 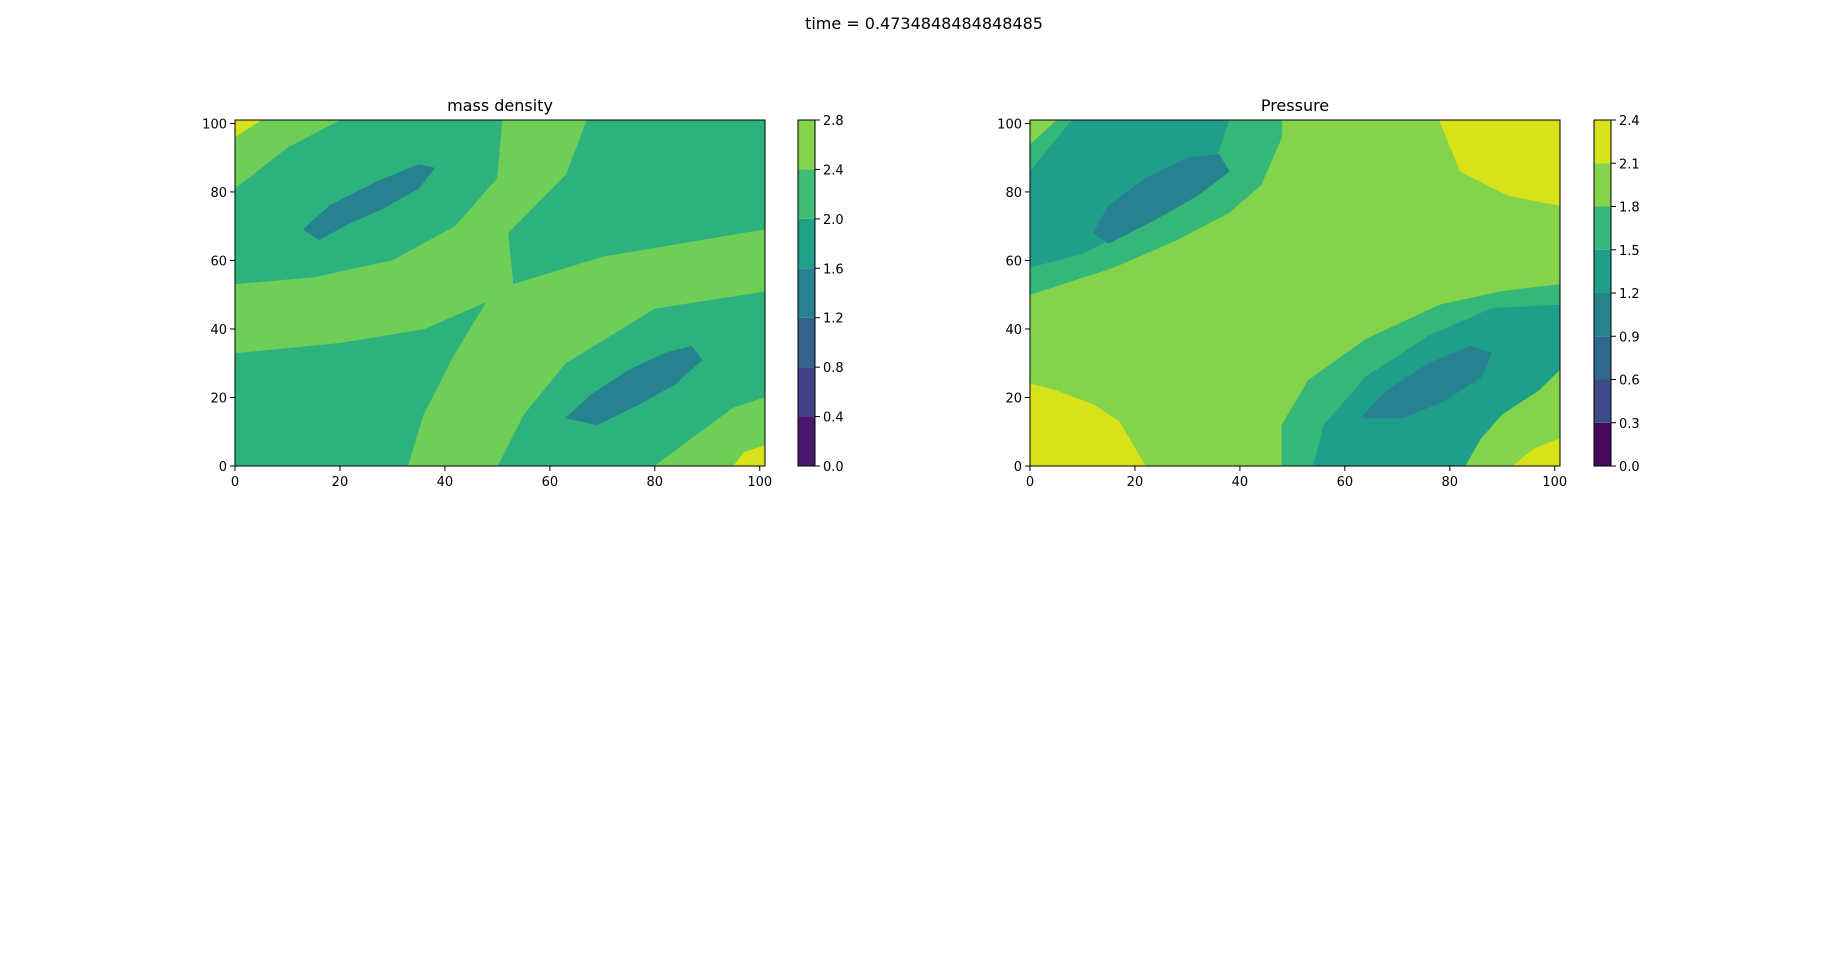 What do you see at coordinates (1295, 105) in the screenshot?
I see `pressure-title: Pressure` at bounding box center [1295, 105].